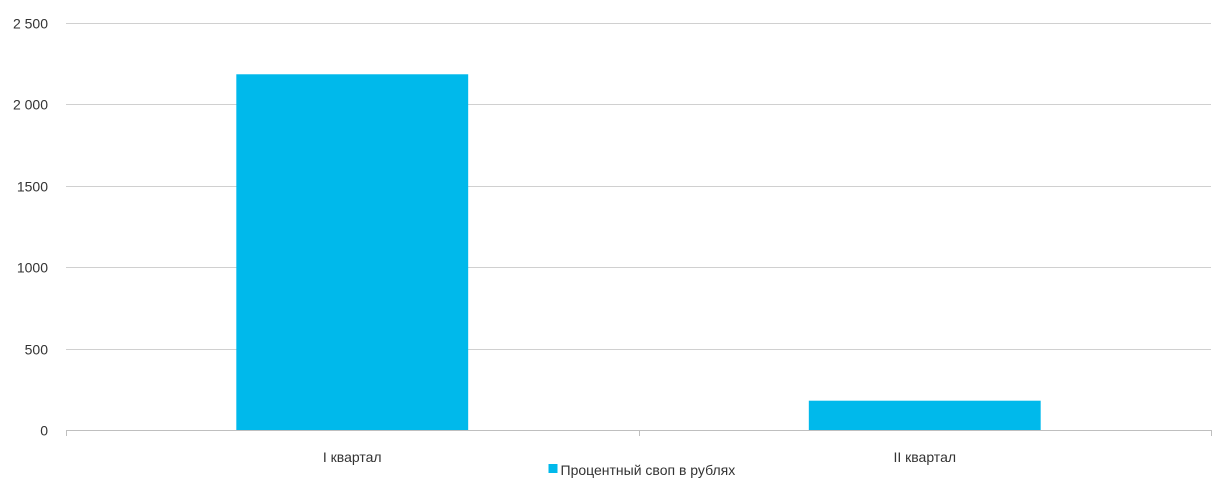 The width and height of the screenshot is (1217, 484). What do you see at coordinates (648, 470) in the screenshot?
I see `legend-label: Процентный своп в рублях` at bounding box center [648, 470].